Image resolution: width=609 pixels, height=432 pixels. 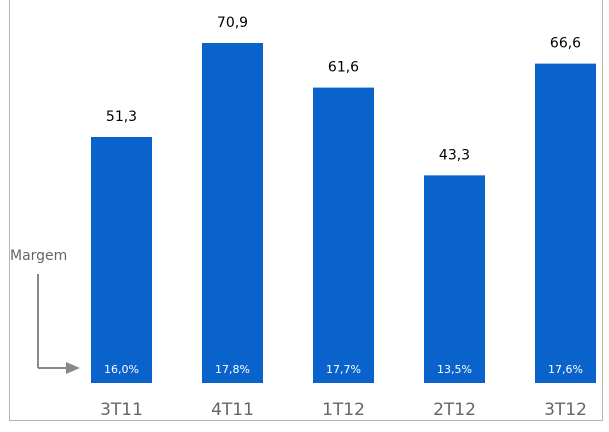 What do you see at coordinates (565, 410) in the screenshot?
I see `category-label-3T12: 3T12` at bounding box center [565, 410].